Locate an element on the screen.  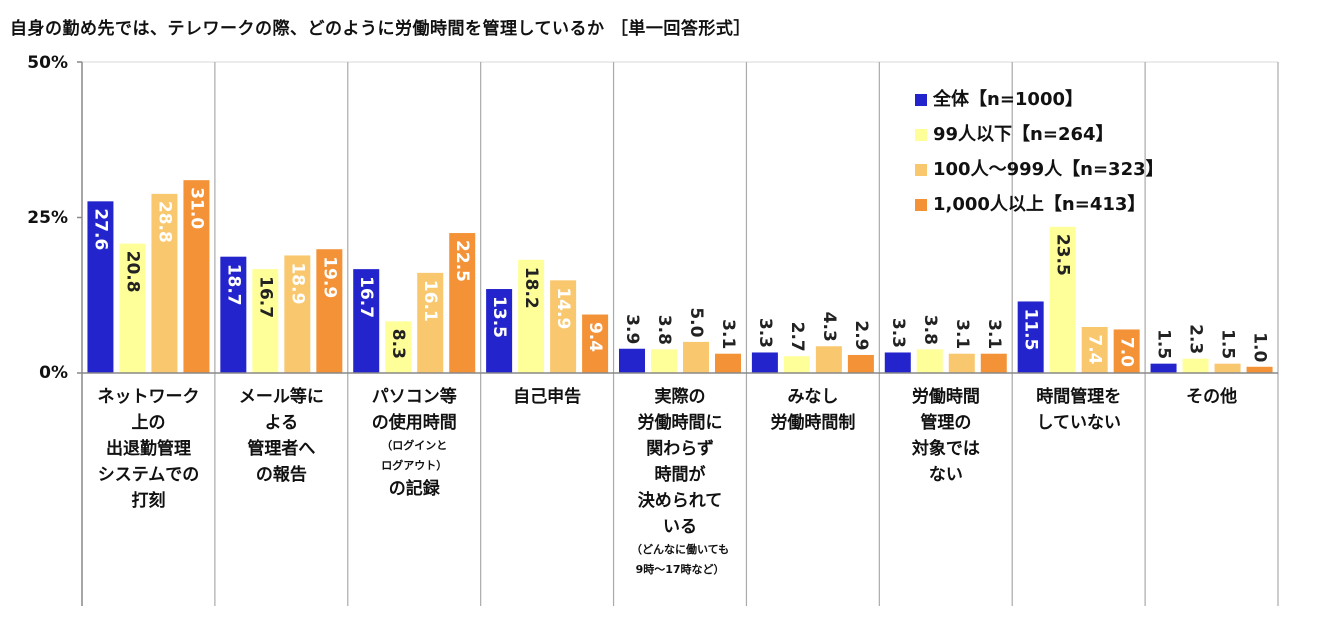
x-tick-label-line: 管理の is located at coordinates (946, 423).